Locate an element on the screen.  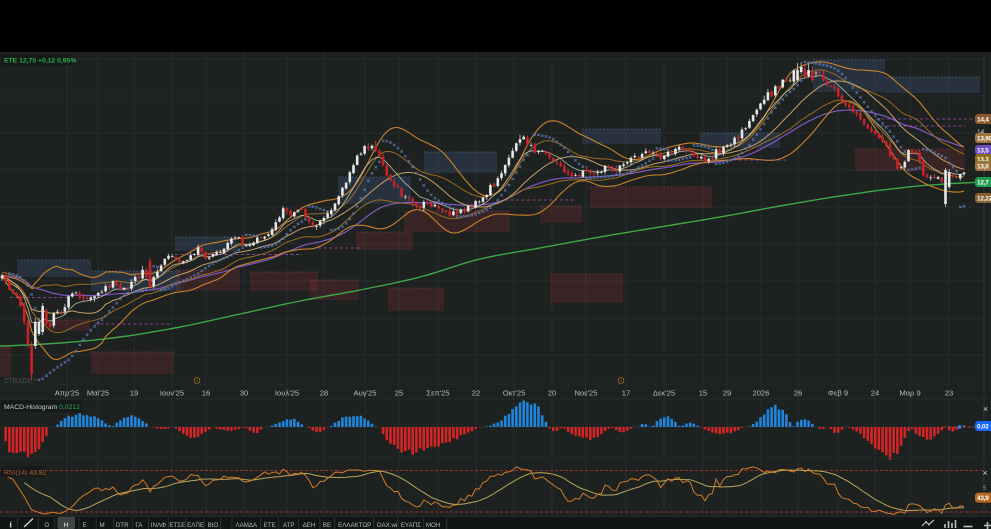
svg-text: Ιουν'25 is located at coordinates (172, 393).